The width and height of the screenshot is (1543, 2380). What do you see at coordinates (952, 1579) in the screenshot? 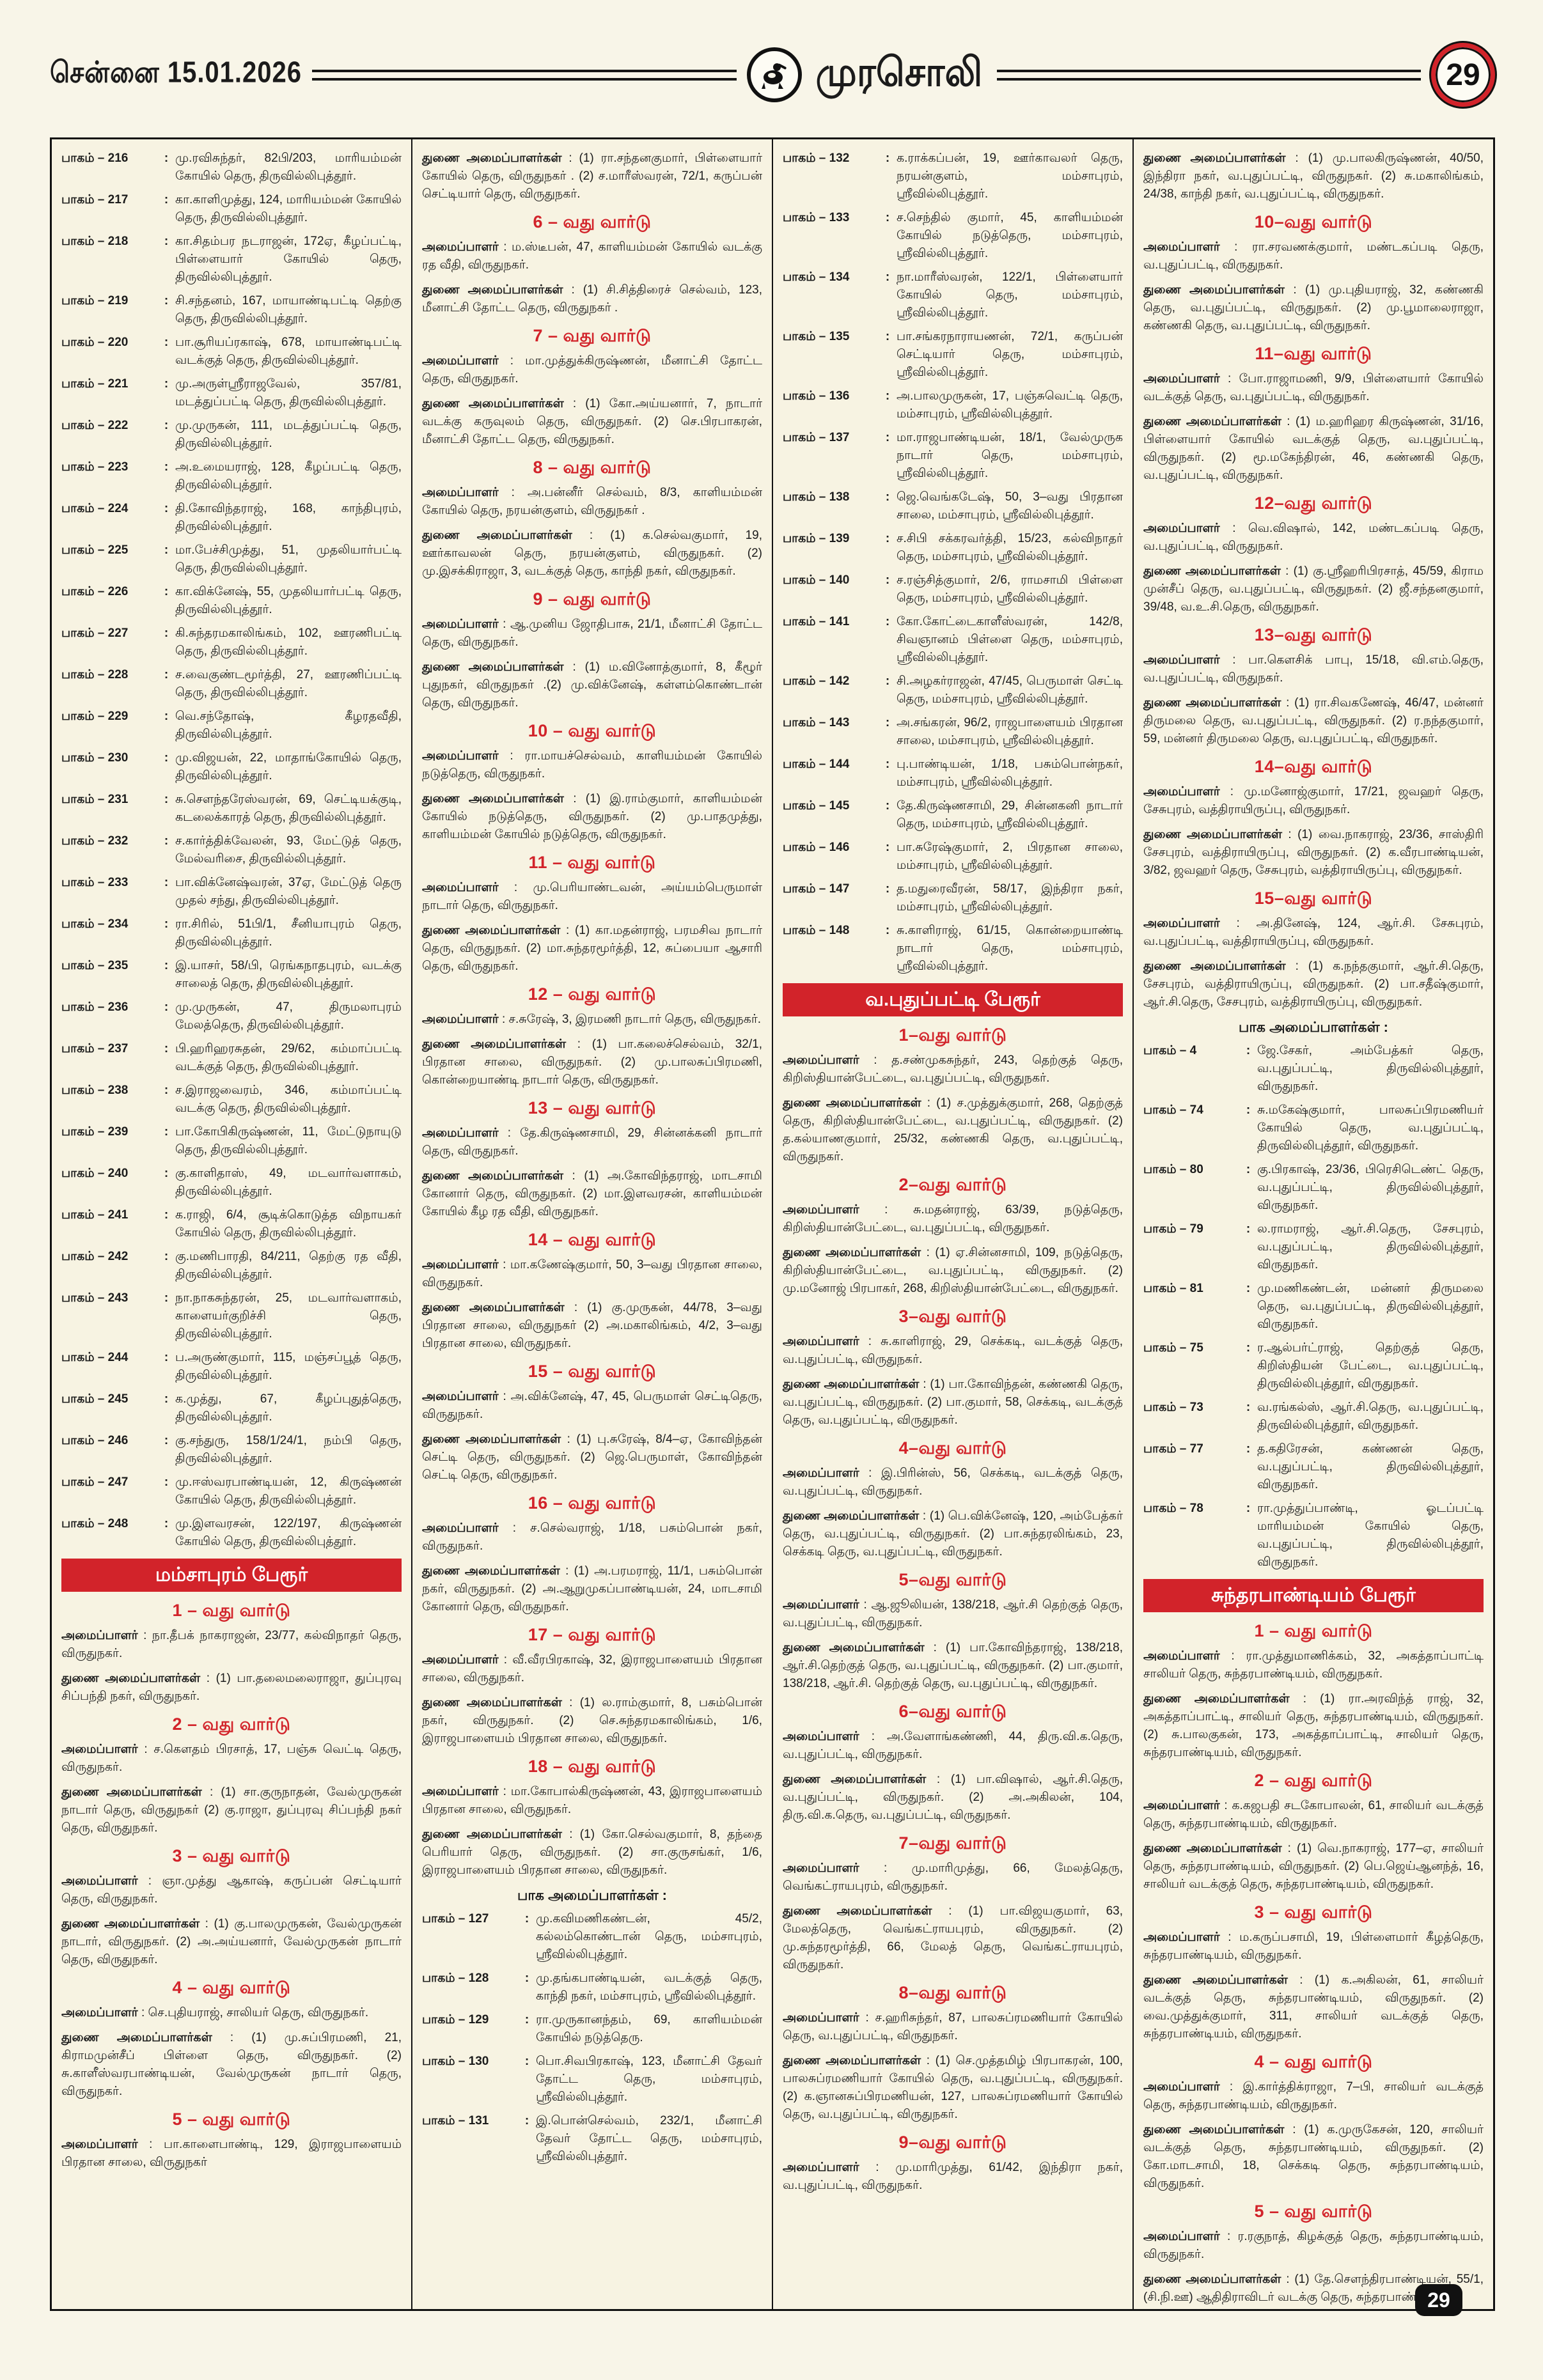
I see `ward-header: 5–வது வார்டு` at bounding box center [952, 1579].